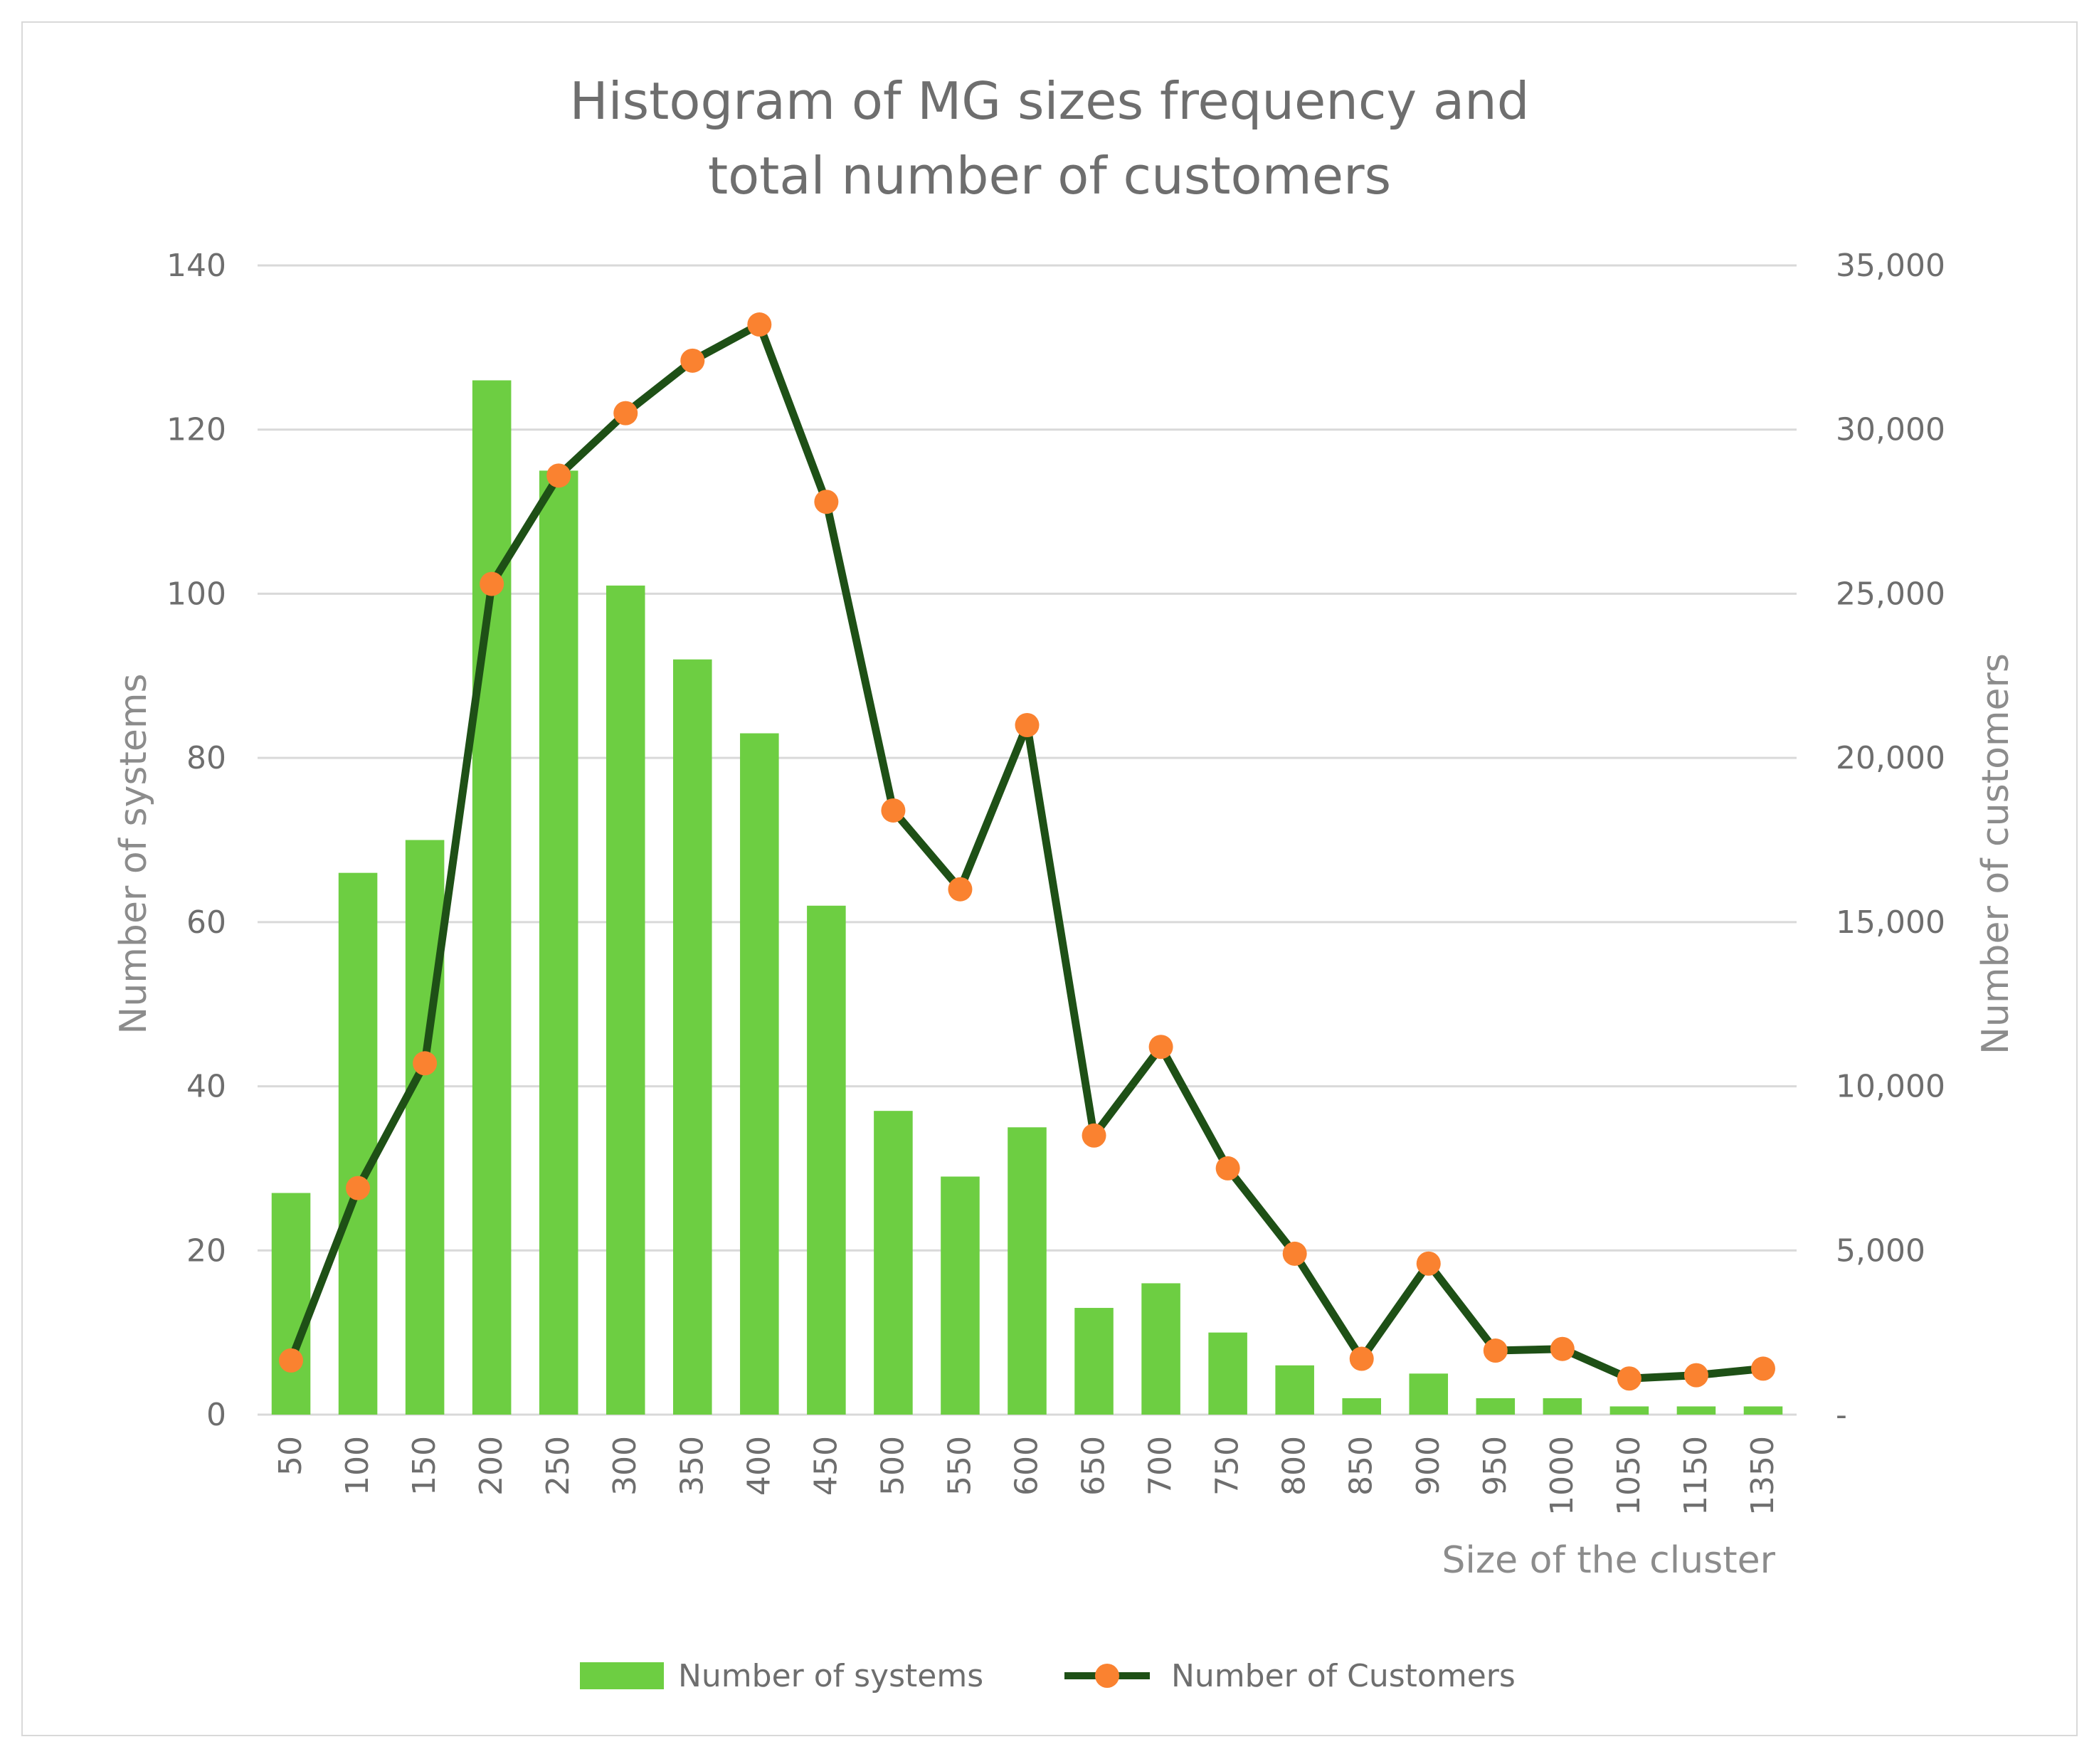 The width and height of the screenshot is (2099, 1764). What do you see at coordinates (216, 1415) in the screenshot?
I see `y-left-tick-label: 0` at bounding box center [216, 1415].